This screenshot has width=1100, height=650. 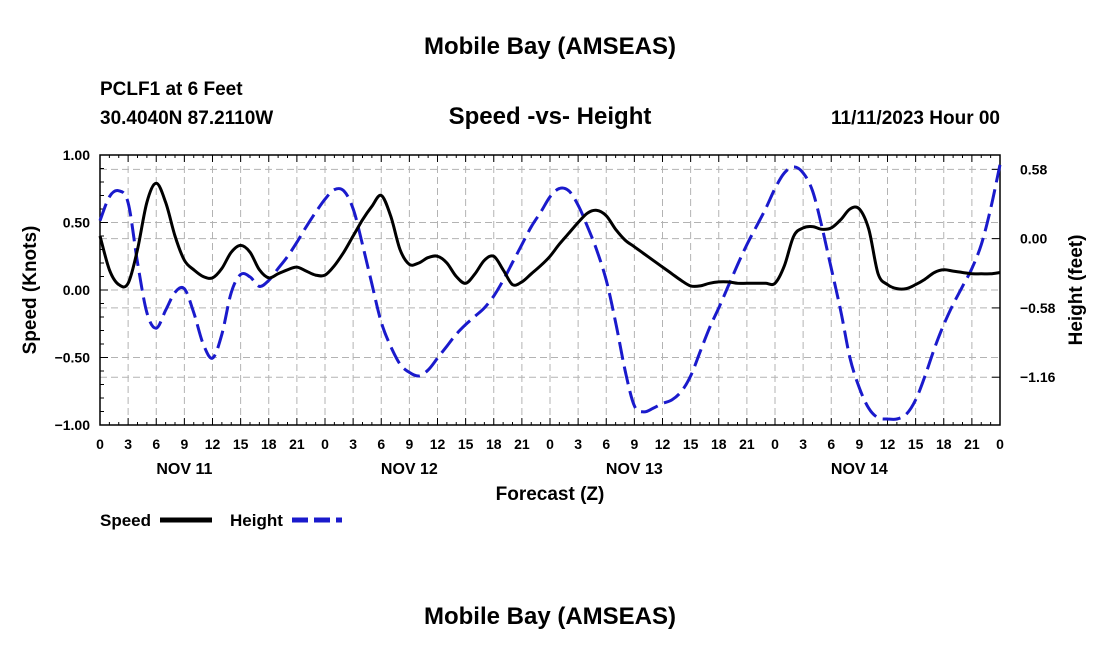 What do you see at coordinates (549, 236) in the screenshot?
I see `speed-series-line` at bounding box center [549, 236].